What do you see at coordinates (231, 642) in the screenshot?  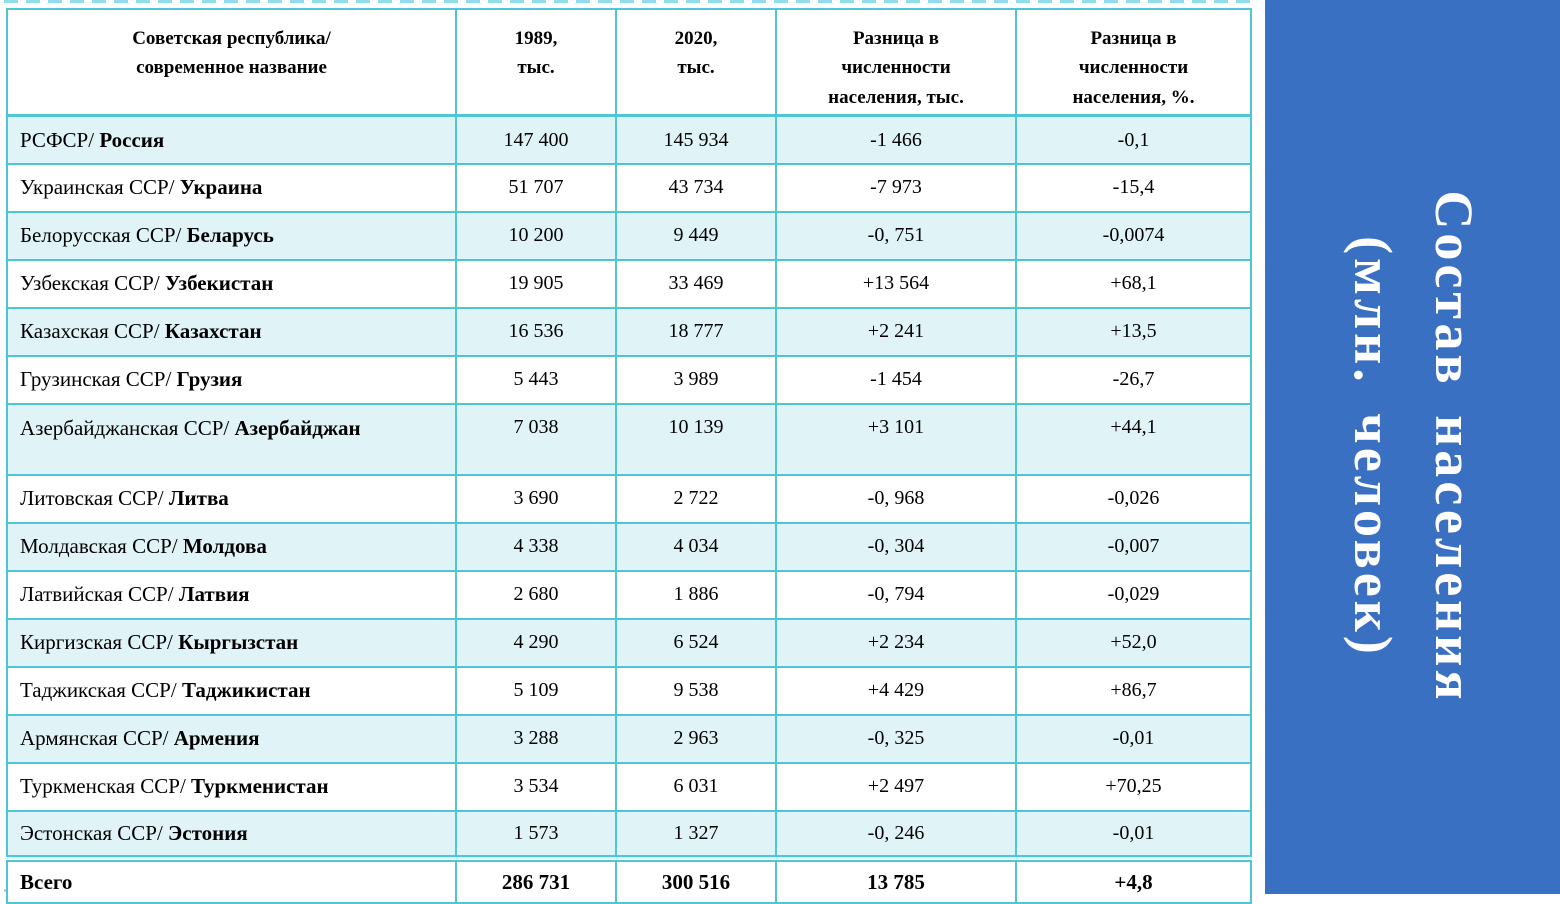 I see `cell-republic: Киргизская ССР/ Кыргызстан` at bounding box center [231, 642].